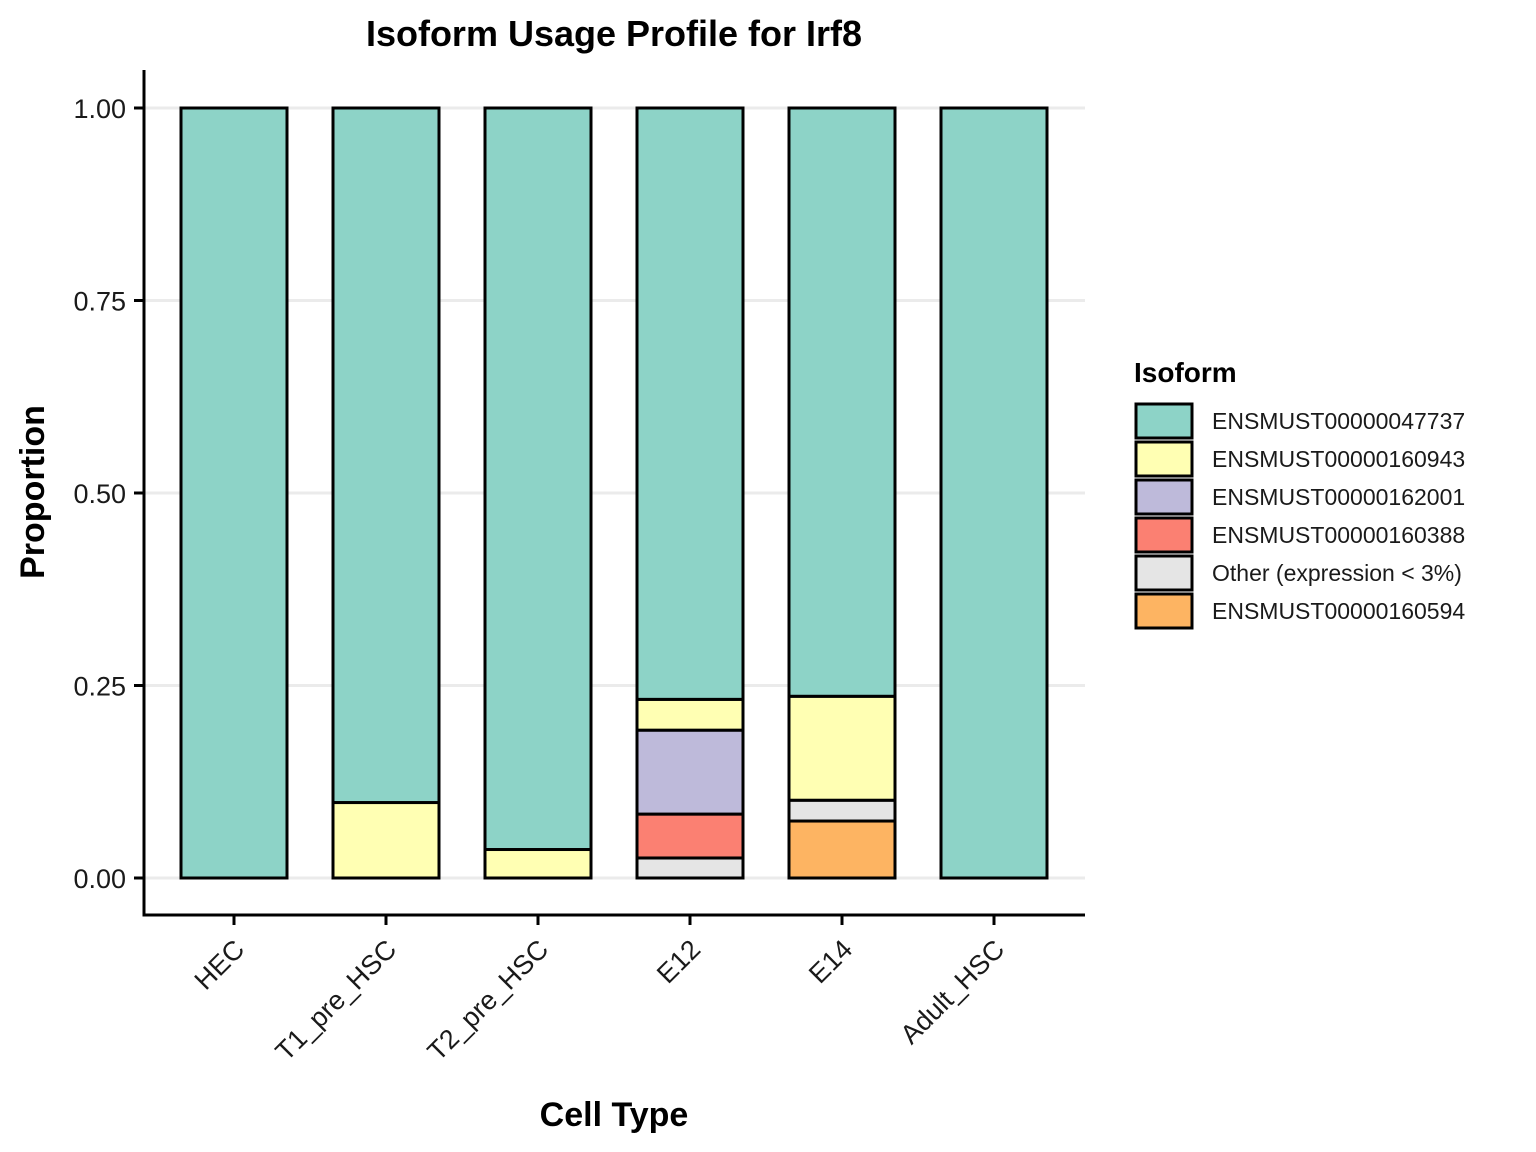 The image size is (1536, 1152). Describe the element at coordinates (33, 492) in the screenshot. I see `y-axis-title: Proportion` at that location.